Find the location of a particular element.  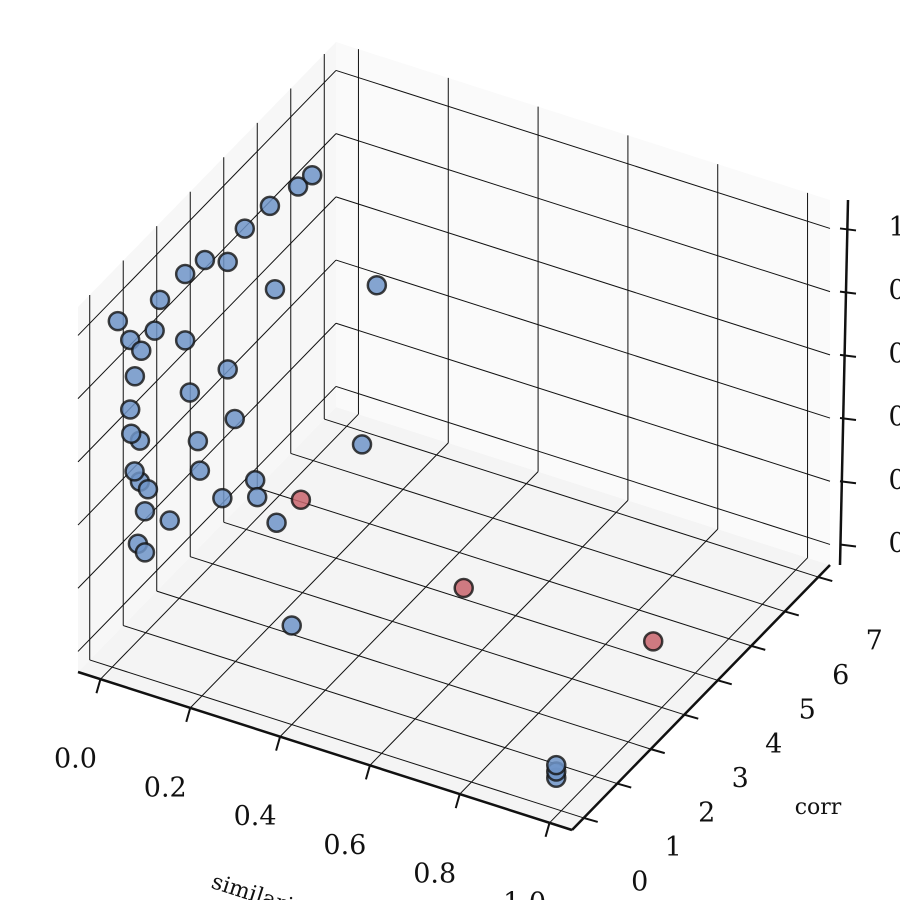

z-tick-label: 1.0 is located at coordinates (894, 227).